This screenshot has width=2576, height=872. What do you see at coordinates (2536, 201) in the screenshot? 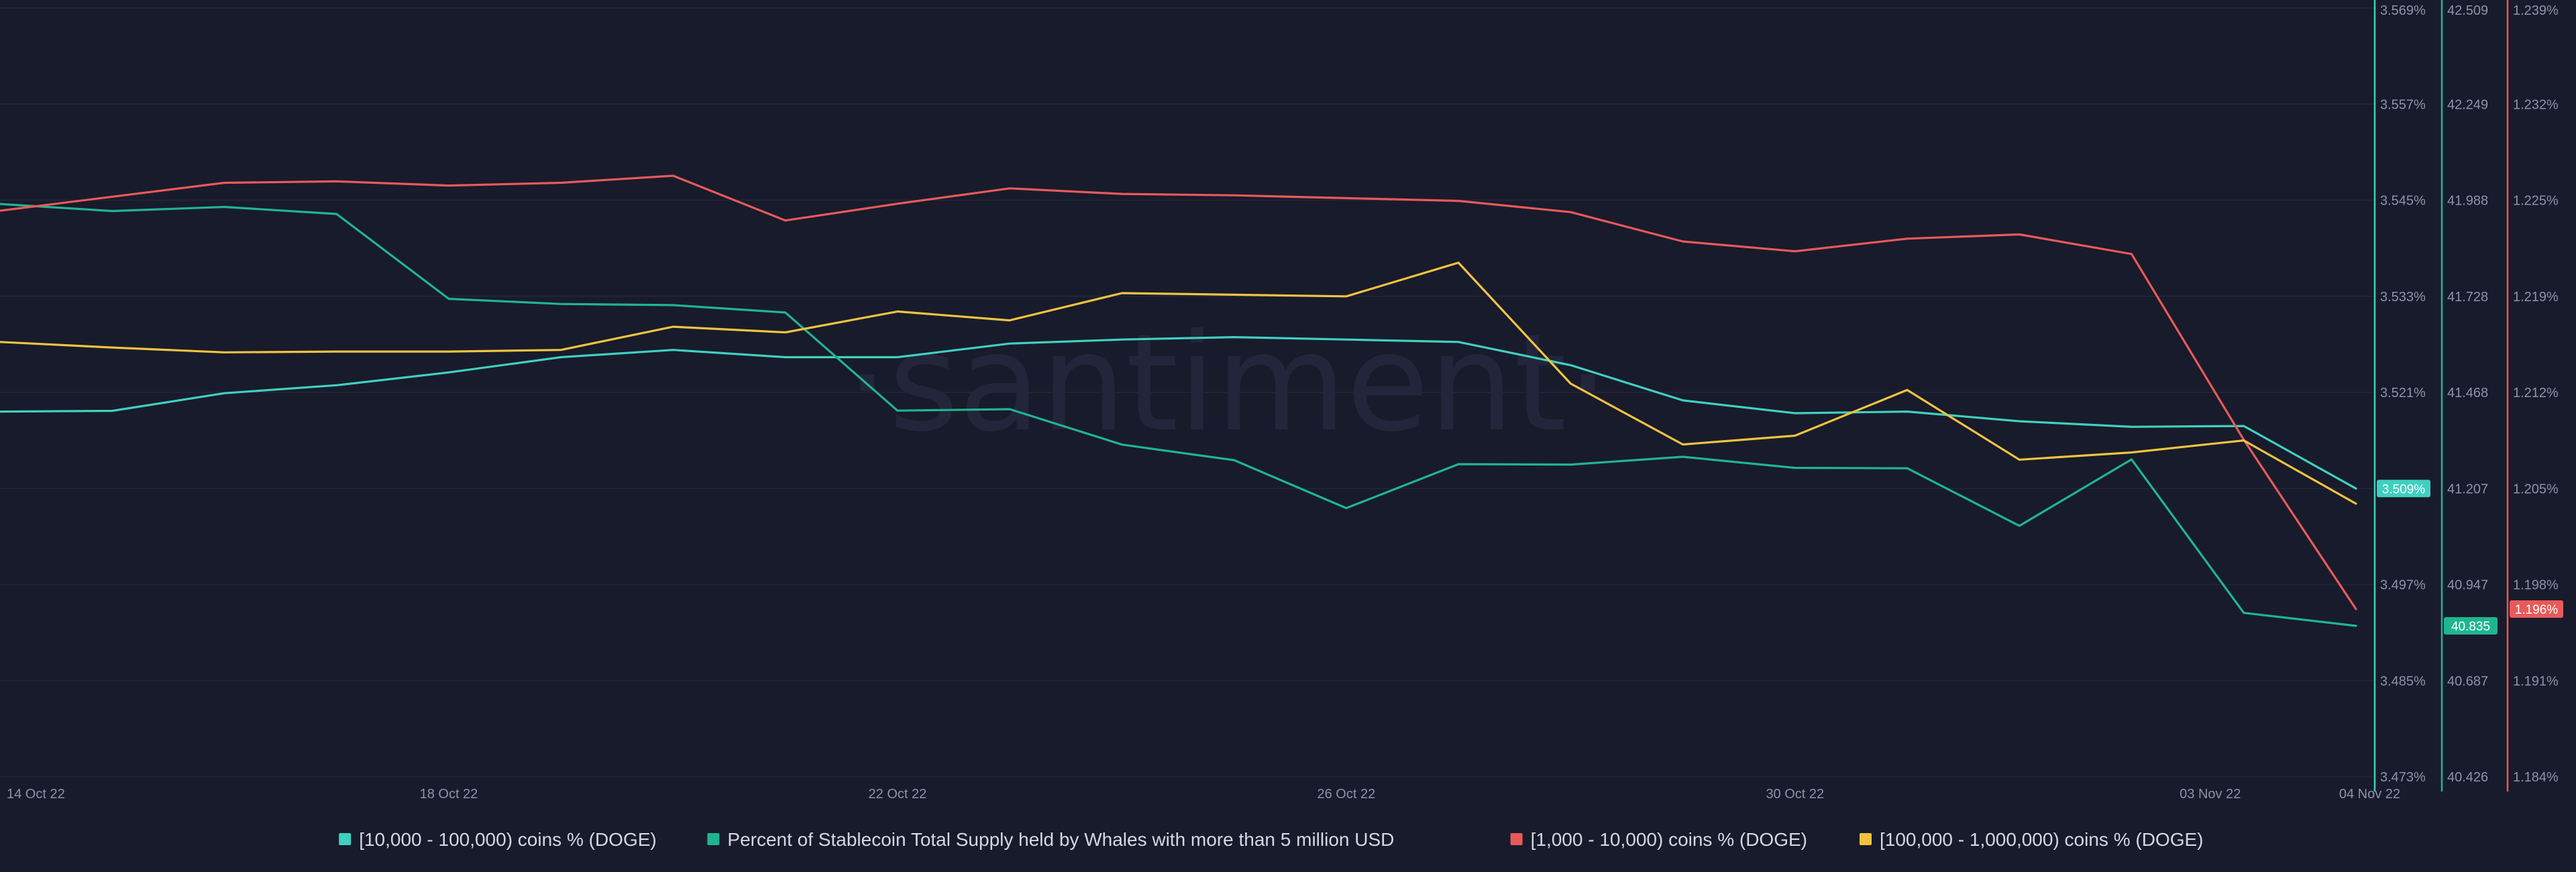
I see `y-tick-label: 1.225%` at bounding box center [2536, 201].